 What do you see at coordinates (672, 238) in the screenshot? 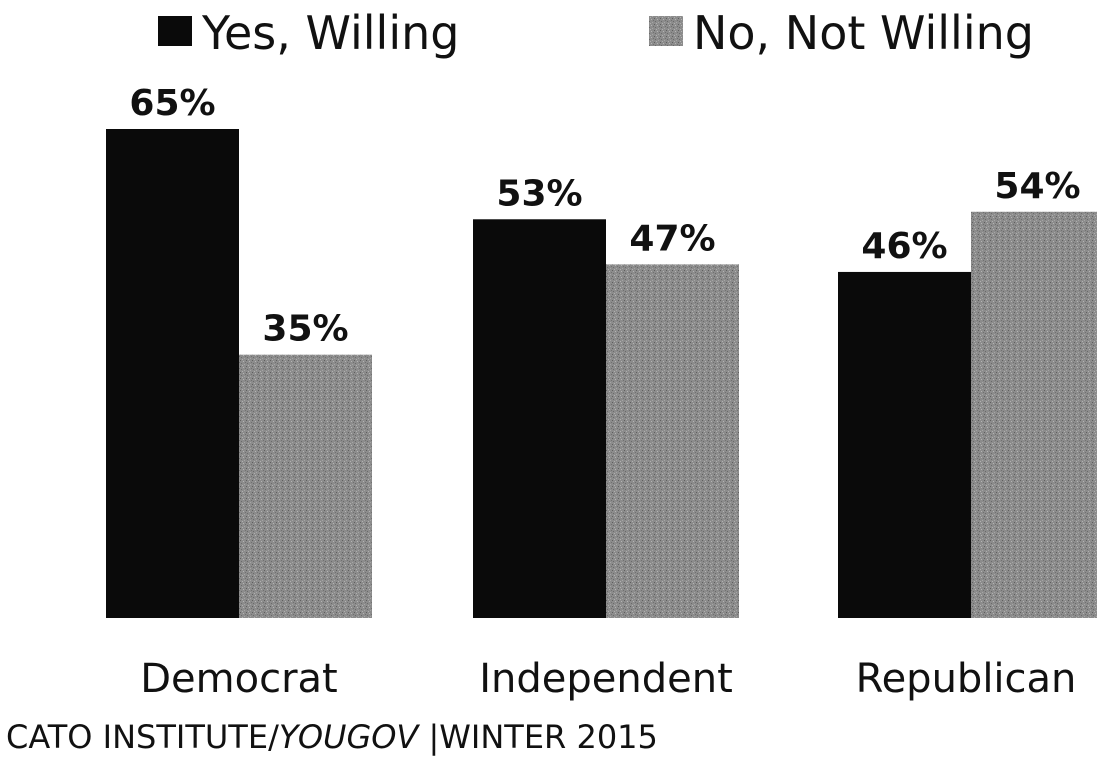
I see `value-label-no-not-willing-independent: 47%` at bounding box center [672, 238].